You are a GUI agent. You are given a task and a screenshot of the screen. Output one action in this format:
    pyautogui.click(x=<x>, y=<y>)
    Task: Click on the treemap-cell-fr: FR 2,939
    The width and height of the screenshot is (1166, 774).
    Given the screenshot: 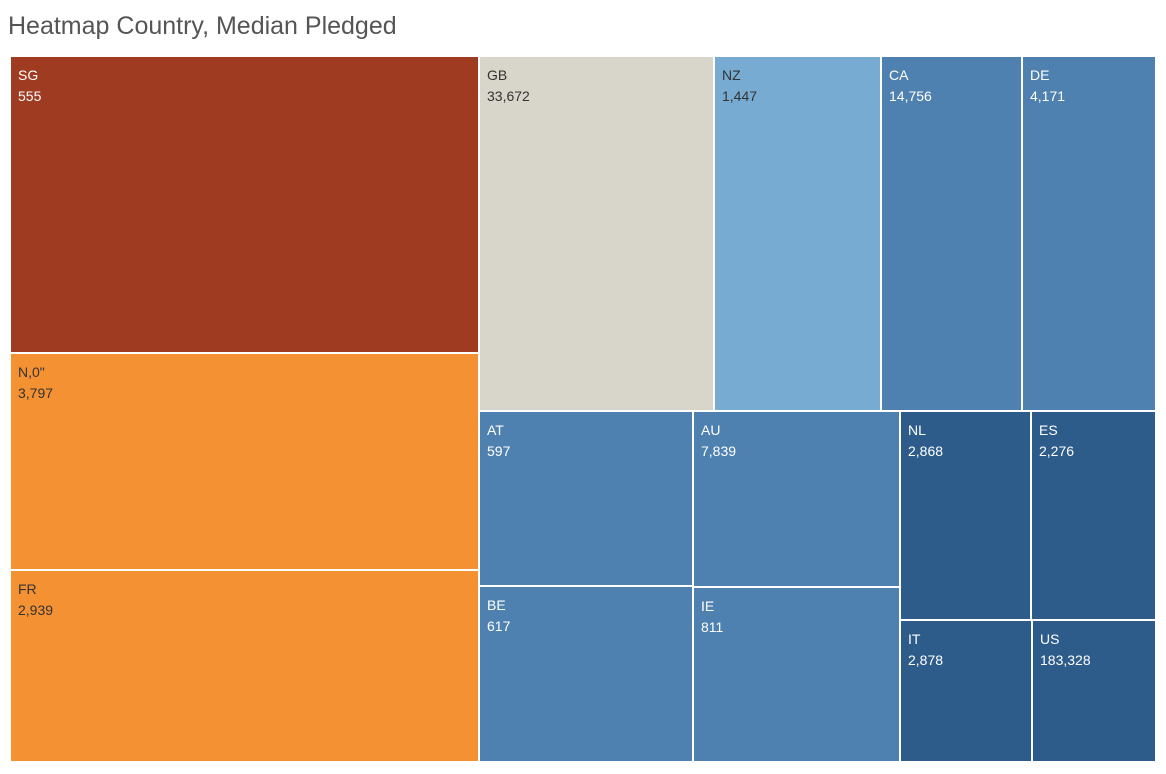 What is the action you would take?
    pyautogui.click(x=244, y=666)
    